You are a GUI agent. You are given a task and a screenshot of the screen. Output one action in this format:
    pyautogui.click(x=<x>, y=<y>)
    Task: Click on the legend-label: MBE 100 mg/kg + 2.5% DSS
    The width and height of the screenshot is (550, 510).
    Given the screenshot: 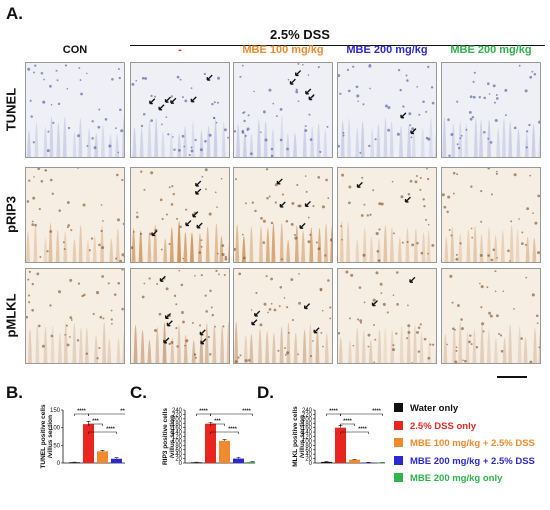 What is the action you would take?
    pyautogui.click(x=472, y=443)
    